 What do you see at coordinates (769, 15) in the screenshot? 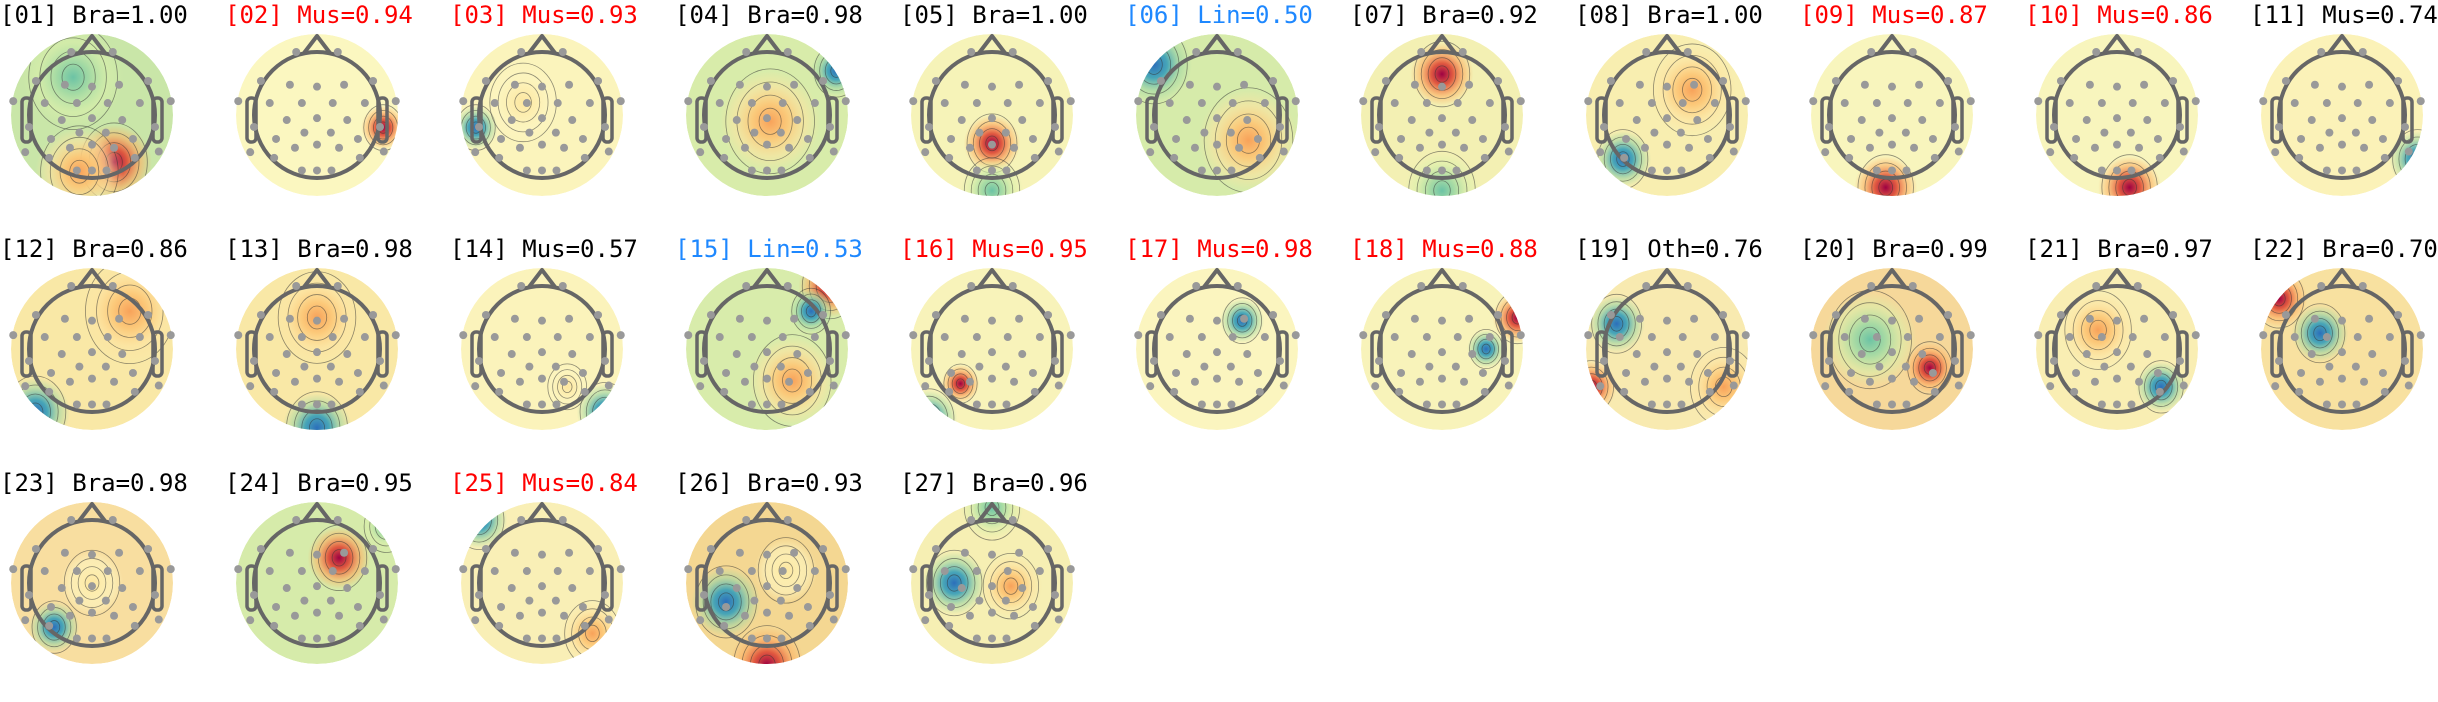
I see `component-title: [04] Bra=0.98` at bounding box center [769, 15].